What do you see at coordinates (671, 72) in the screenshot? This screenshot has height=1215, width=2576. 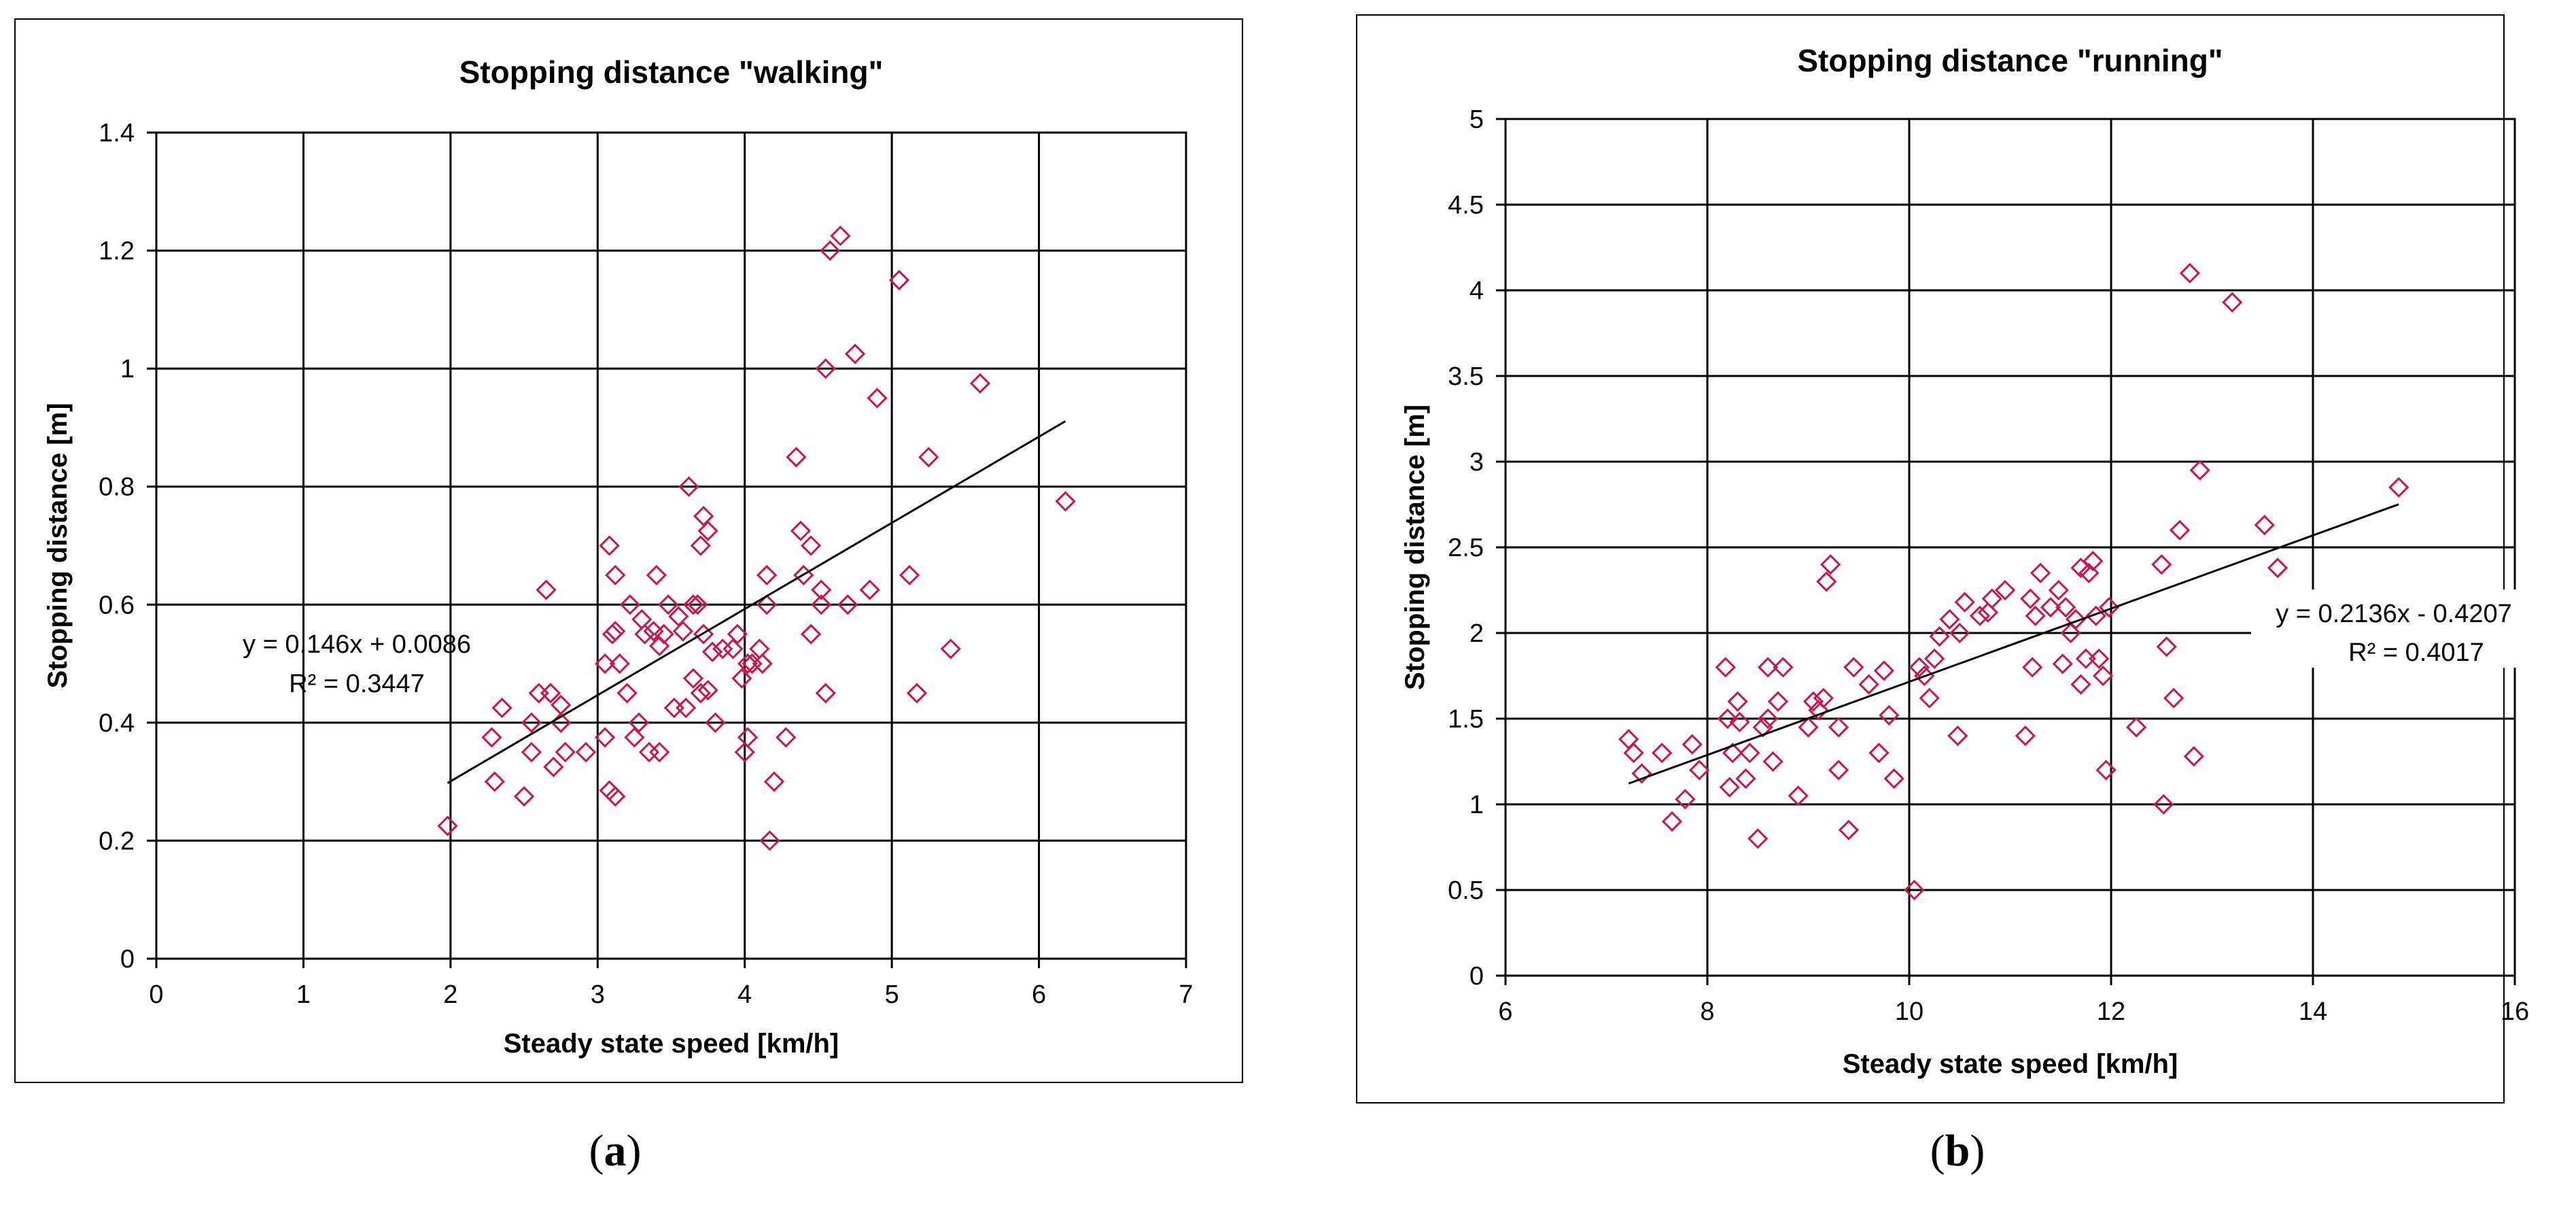 I see `chart-title: Stopping distance "walking"` at bounding box center [671, 72].